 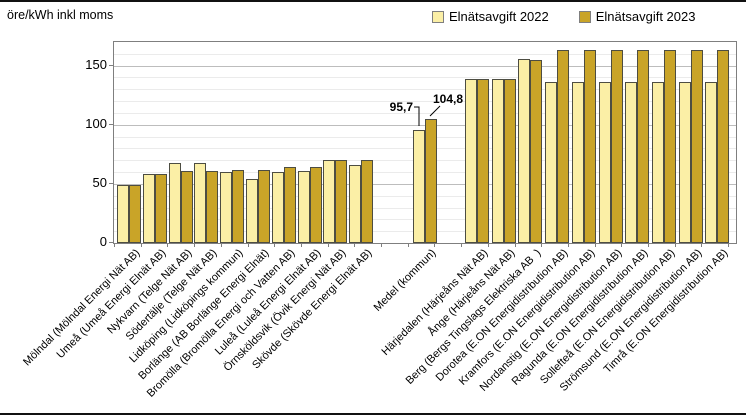 I want to click on y-tick-label: 100, so click(x=96, y=123).